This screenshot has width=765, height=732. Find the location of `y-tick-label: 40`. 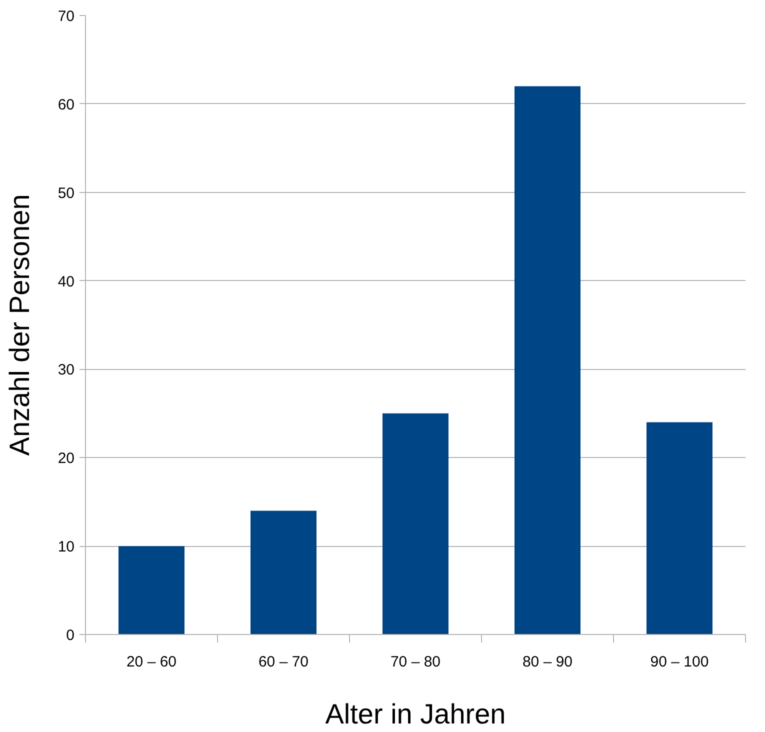

y-tick-label: 40 is located at coordinates (66, 281).